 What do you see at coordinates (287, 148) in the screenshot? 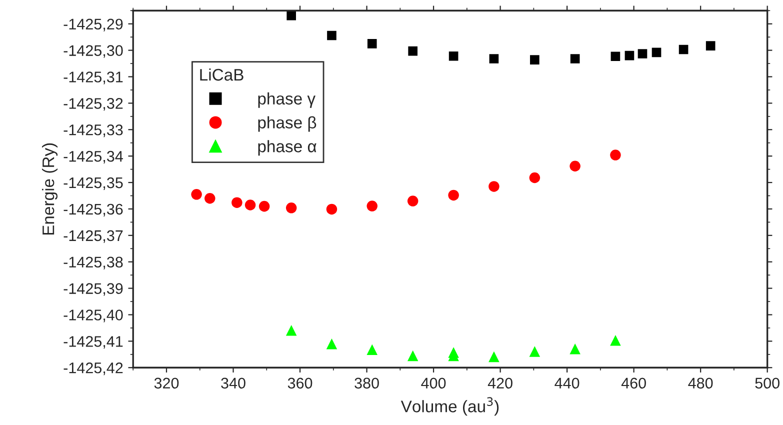
I see `legend-label: phase α` at bounding box center [287, 148].